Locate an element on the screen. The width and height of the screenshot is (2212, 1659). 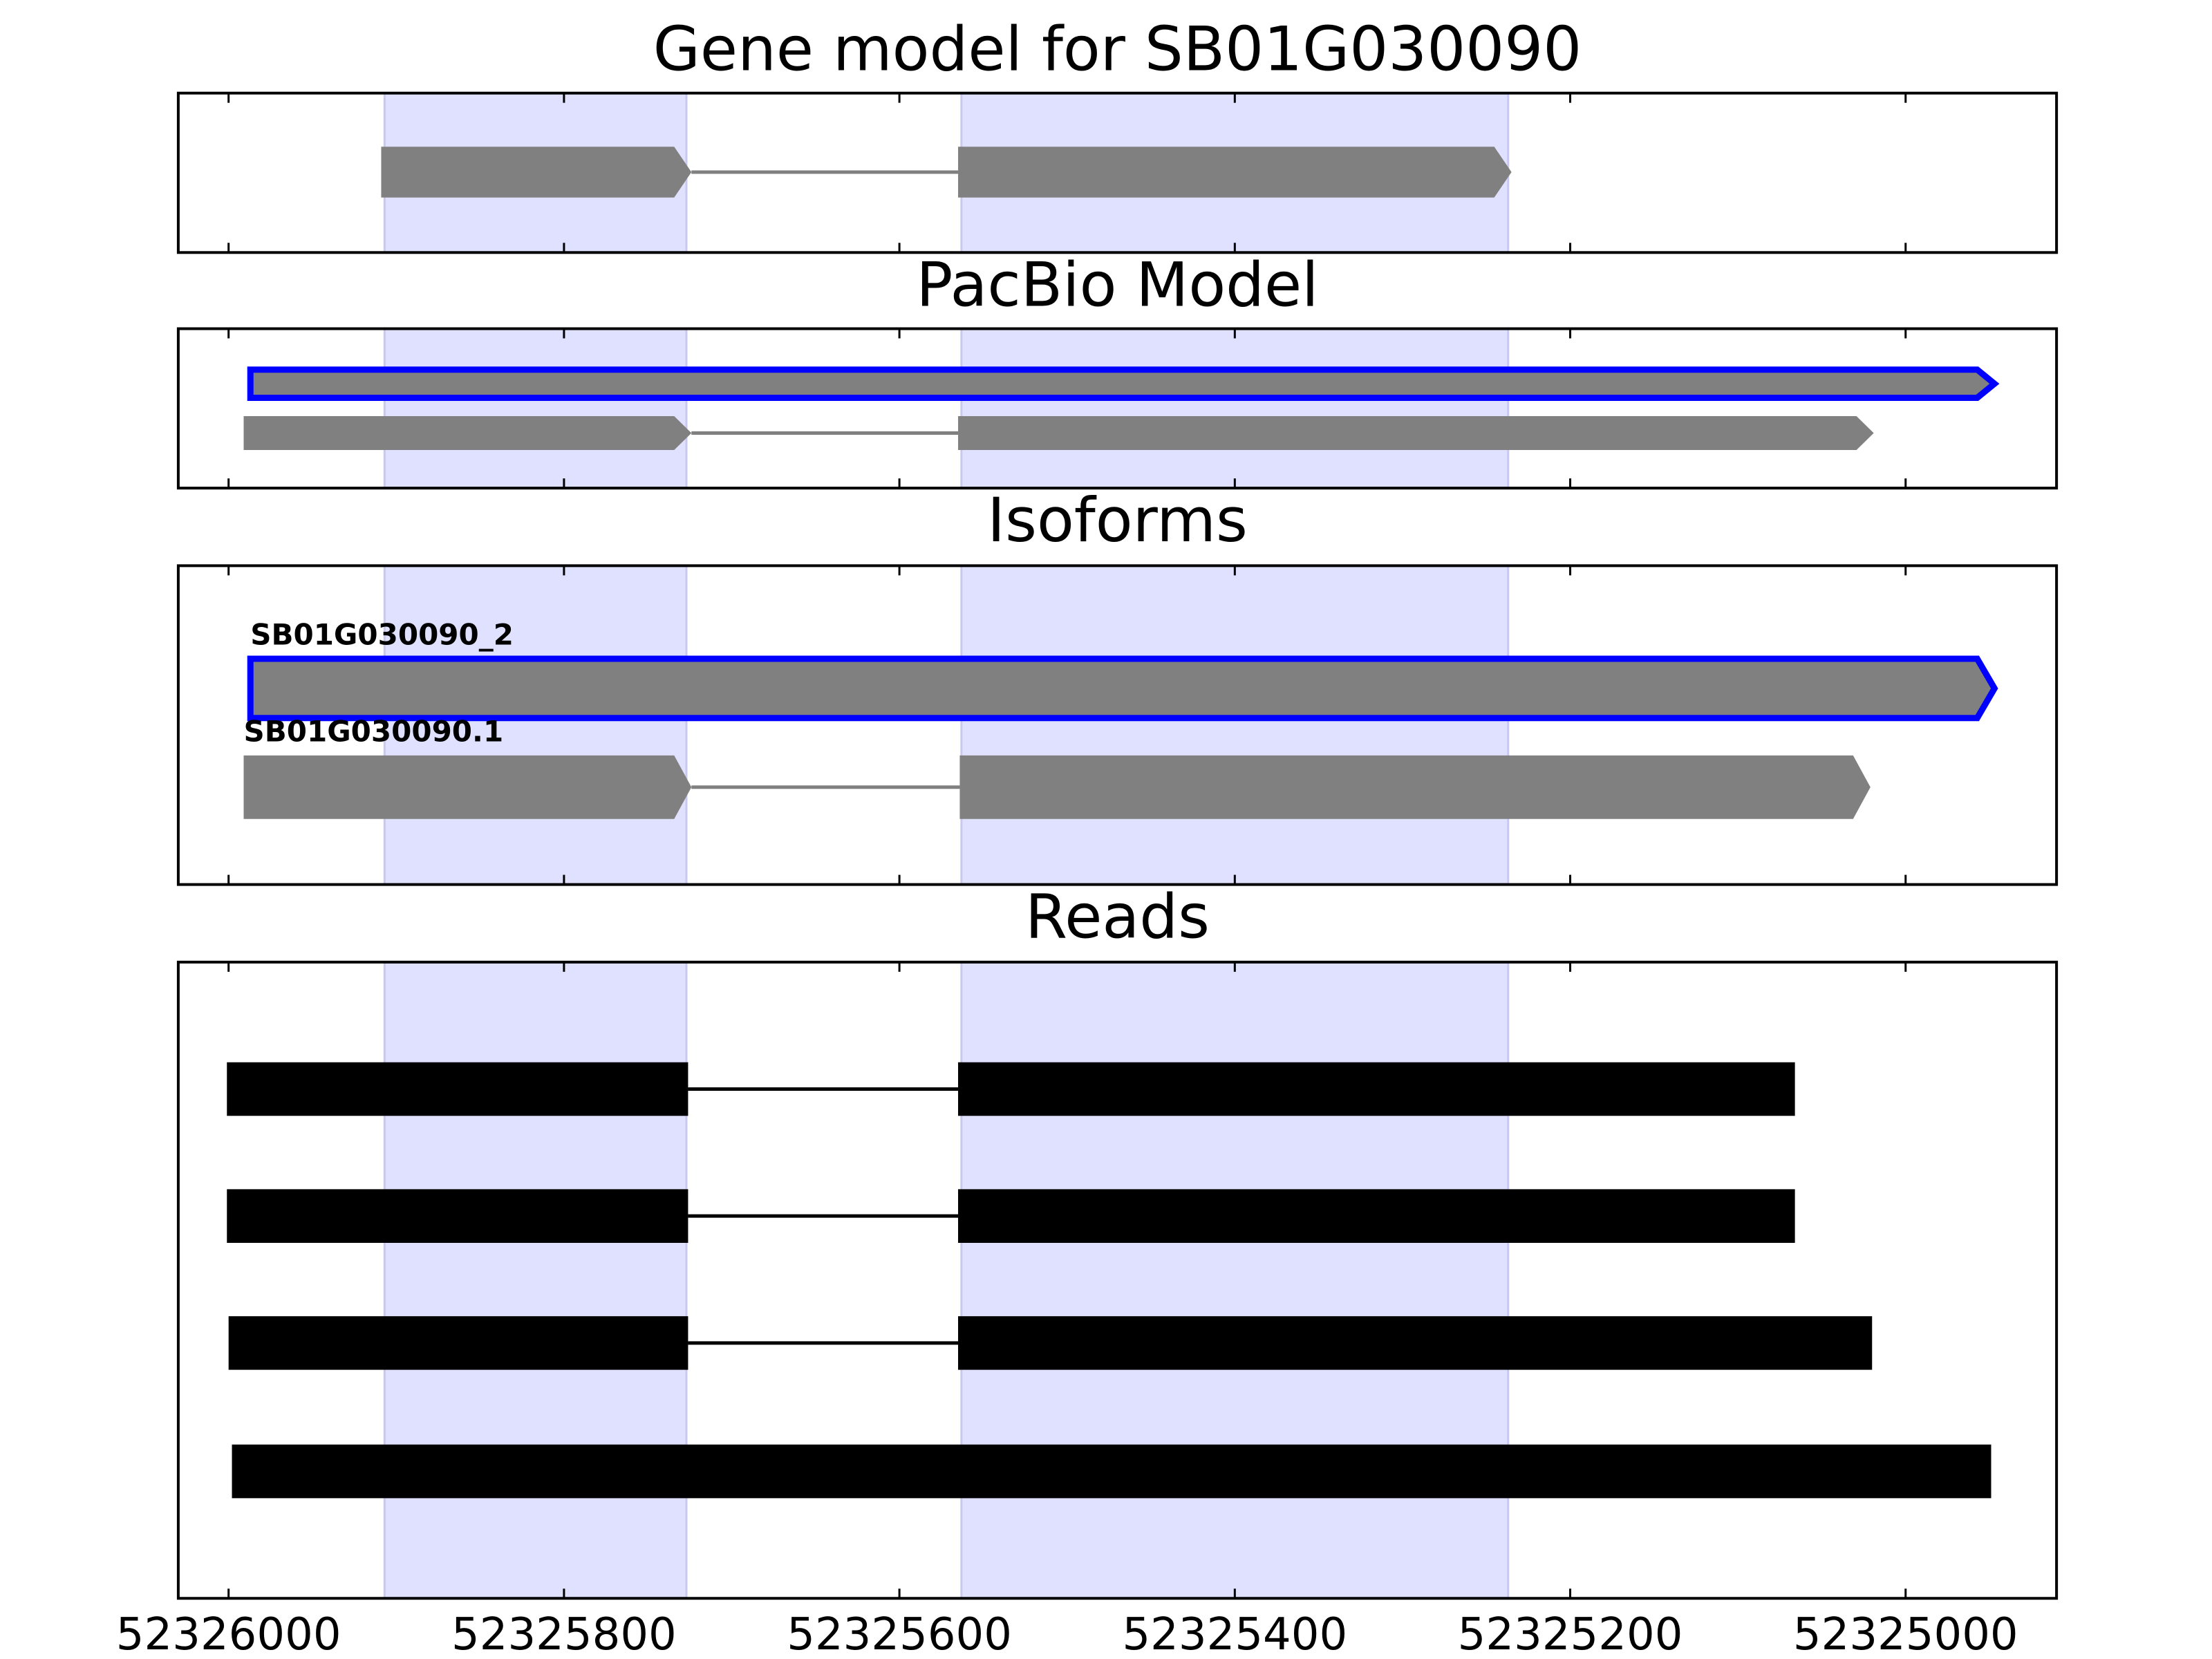
feature-label: SB01G030090.1 is located at coordinates (374, 731).